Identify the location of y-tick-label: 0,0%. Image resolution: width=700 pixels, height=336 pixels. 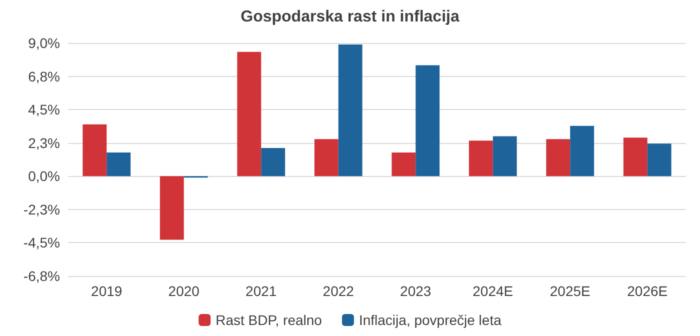
(44, 176).